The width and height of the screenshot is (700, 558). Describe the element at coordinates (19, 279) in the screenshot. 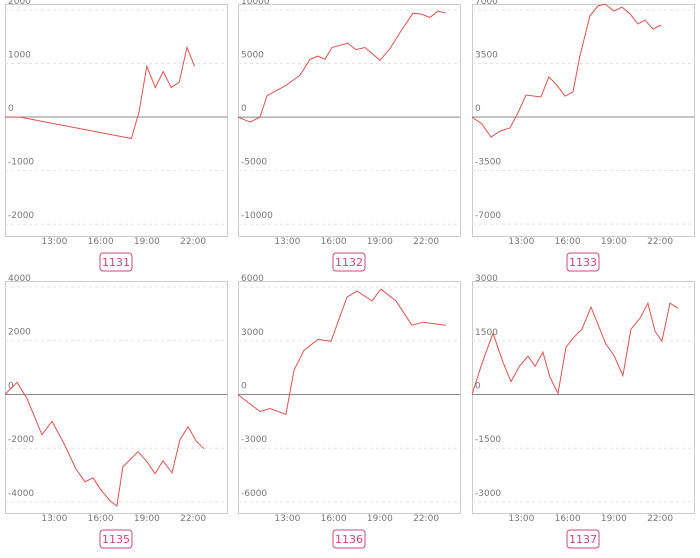

I see `y-tick-label: 4000` at that location.